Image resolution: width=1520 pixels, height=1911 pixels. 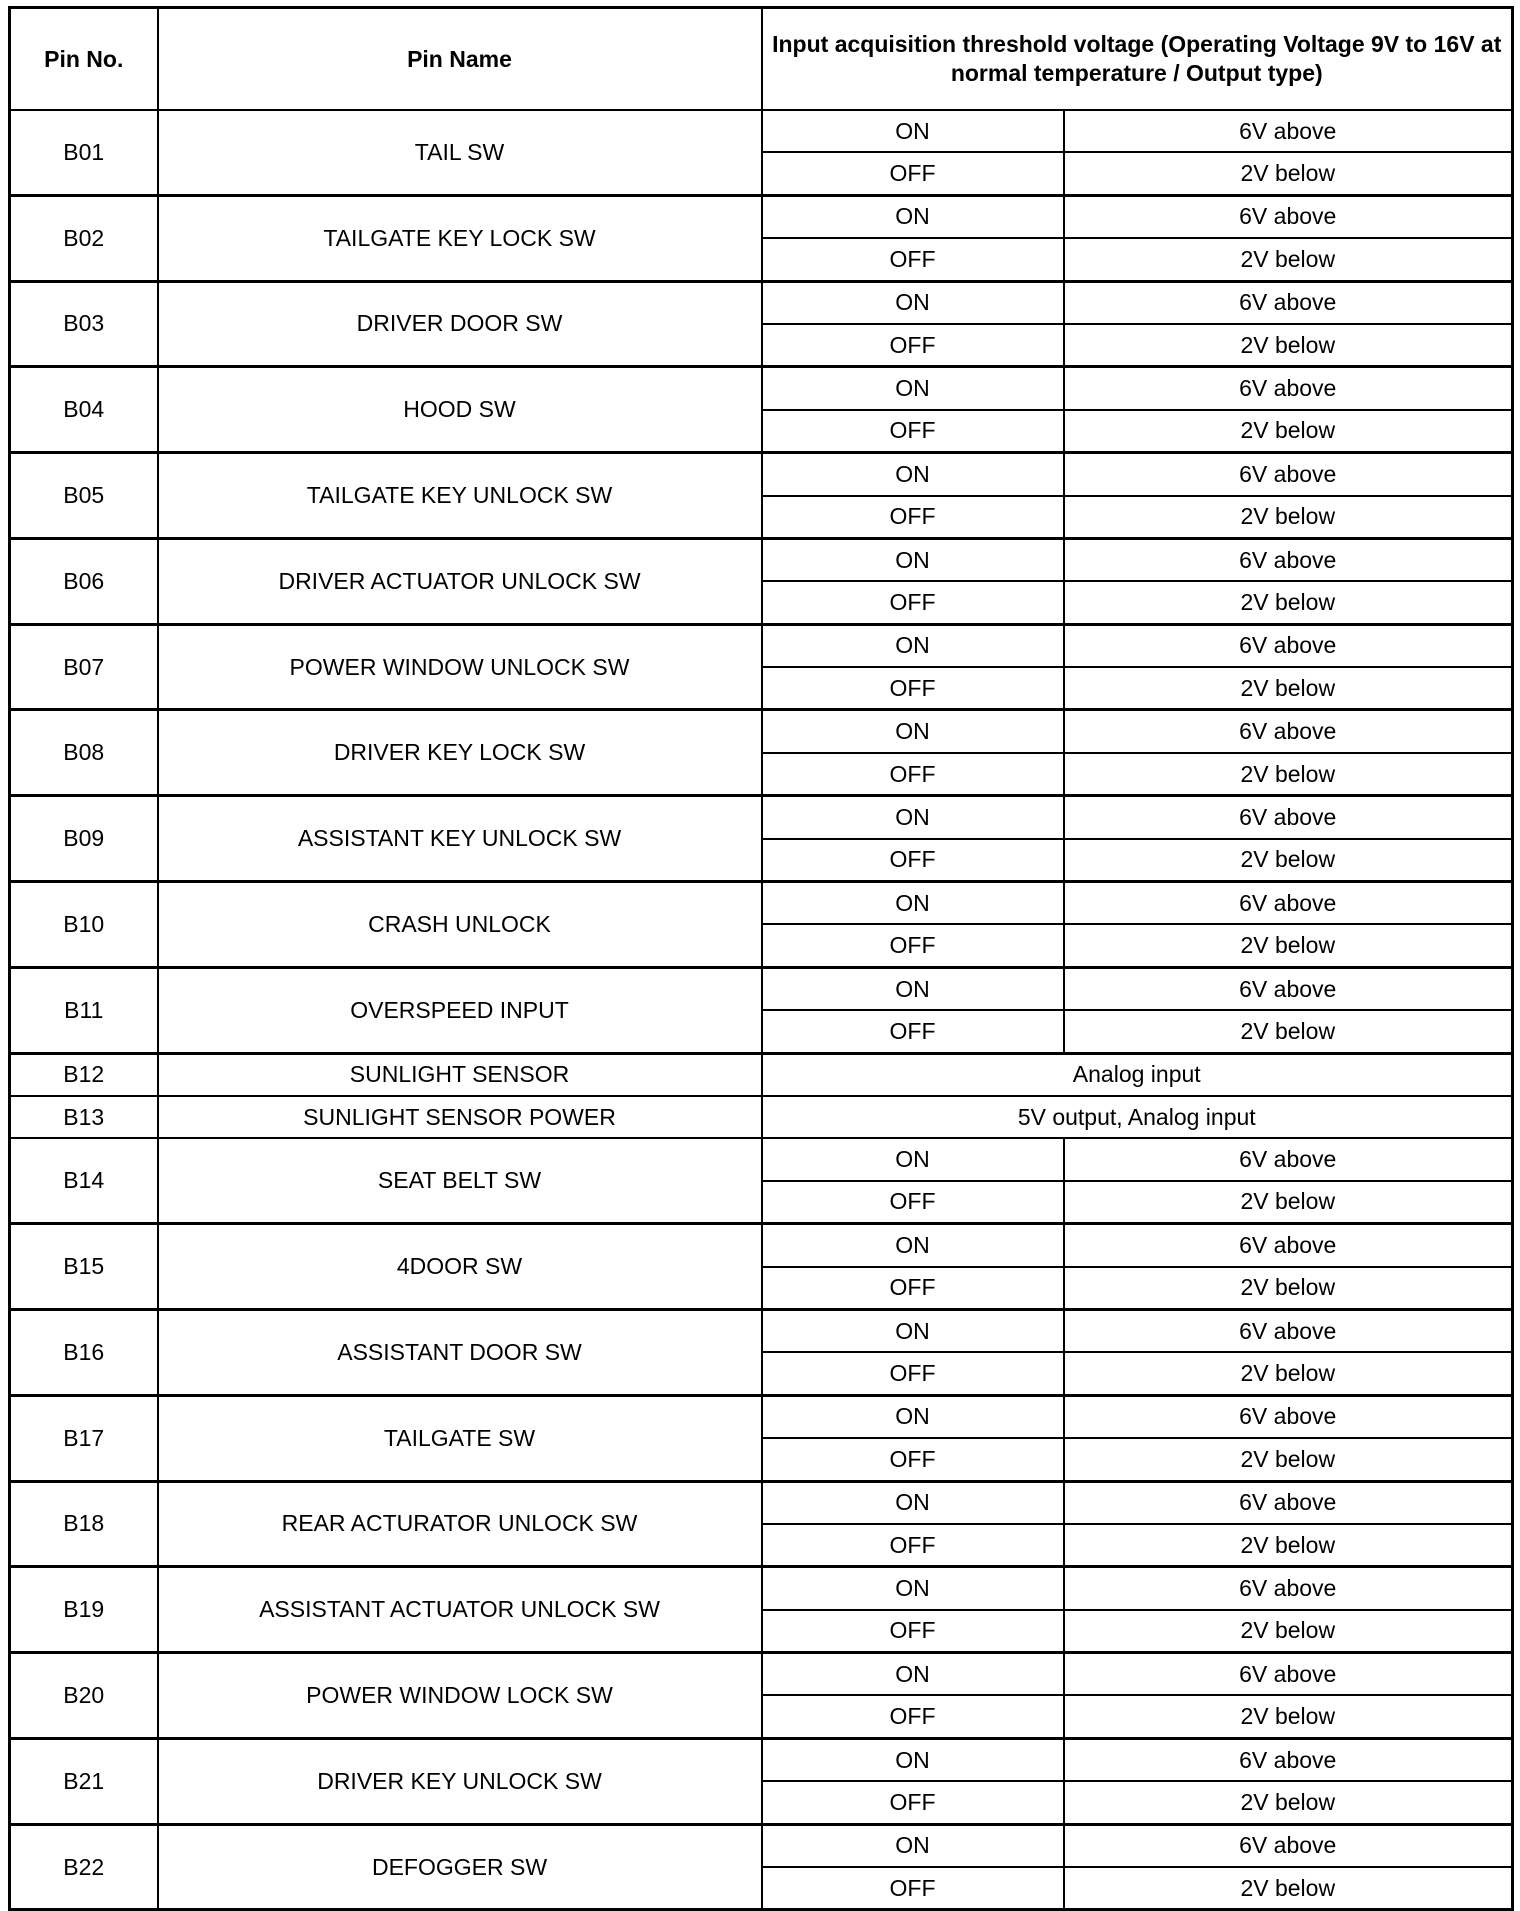 I want to click on pin-name: SEAT BELT SW, so click(x=459, y=1181).